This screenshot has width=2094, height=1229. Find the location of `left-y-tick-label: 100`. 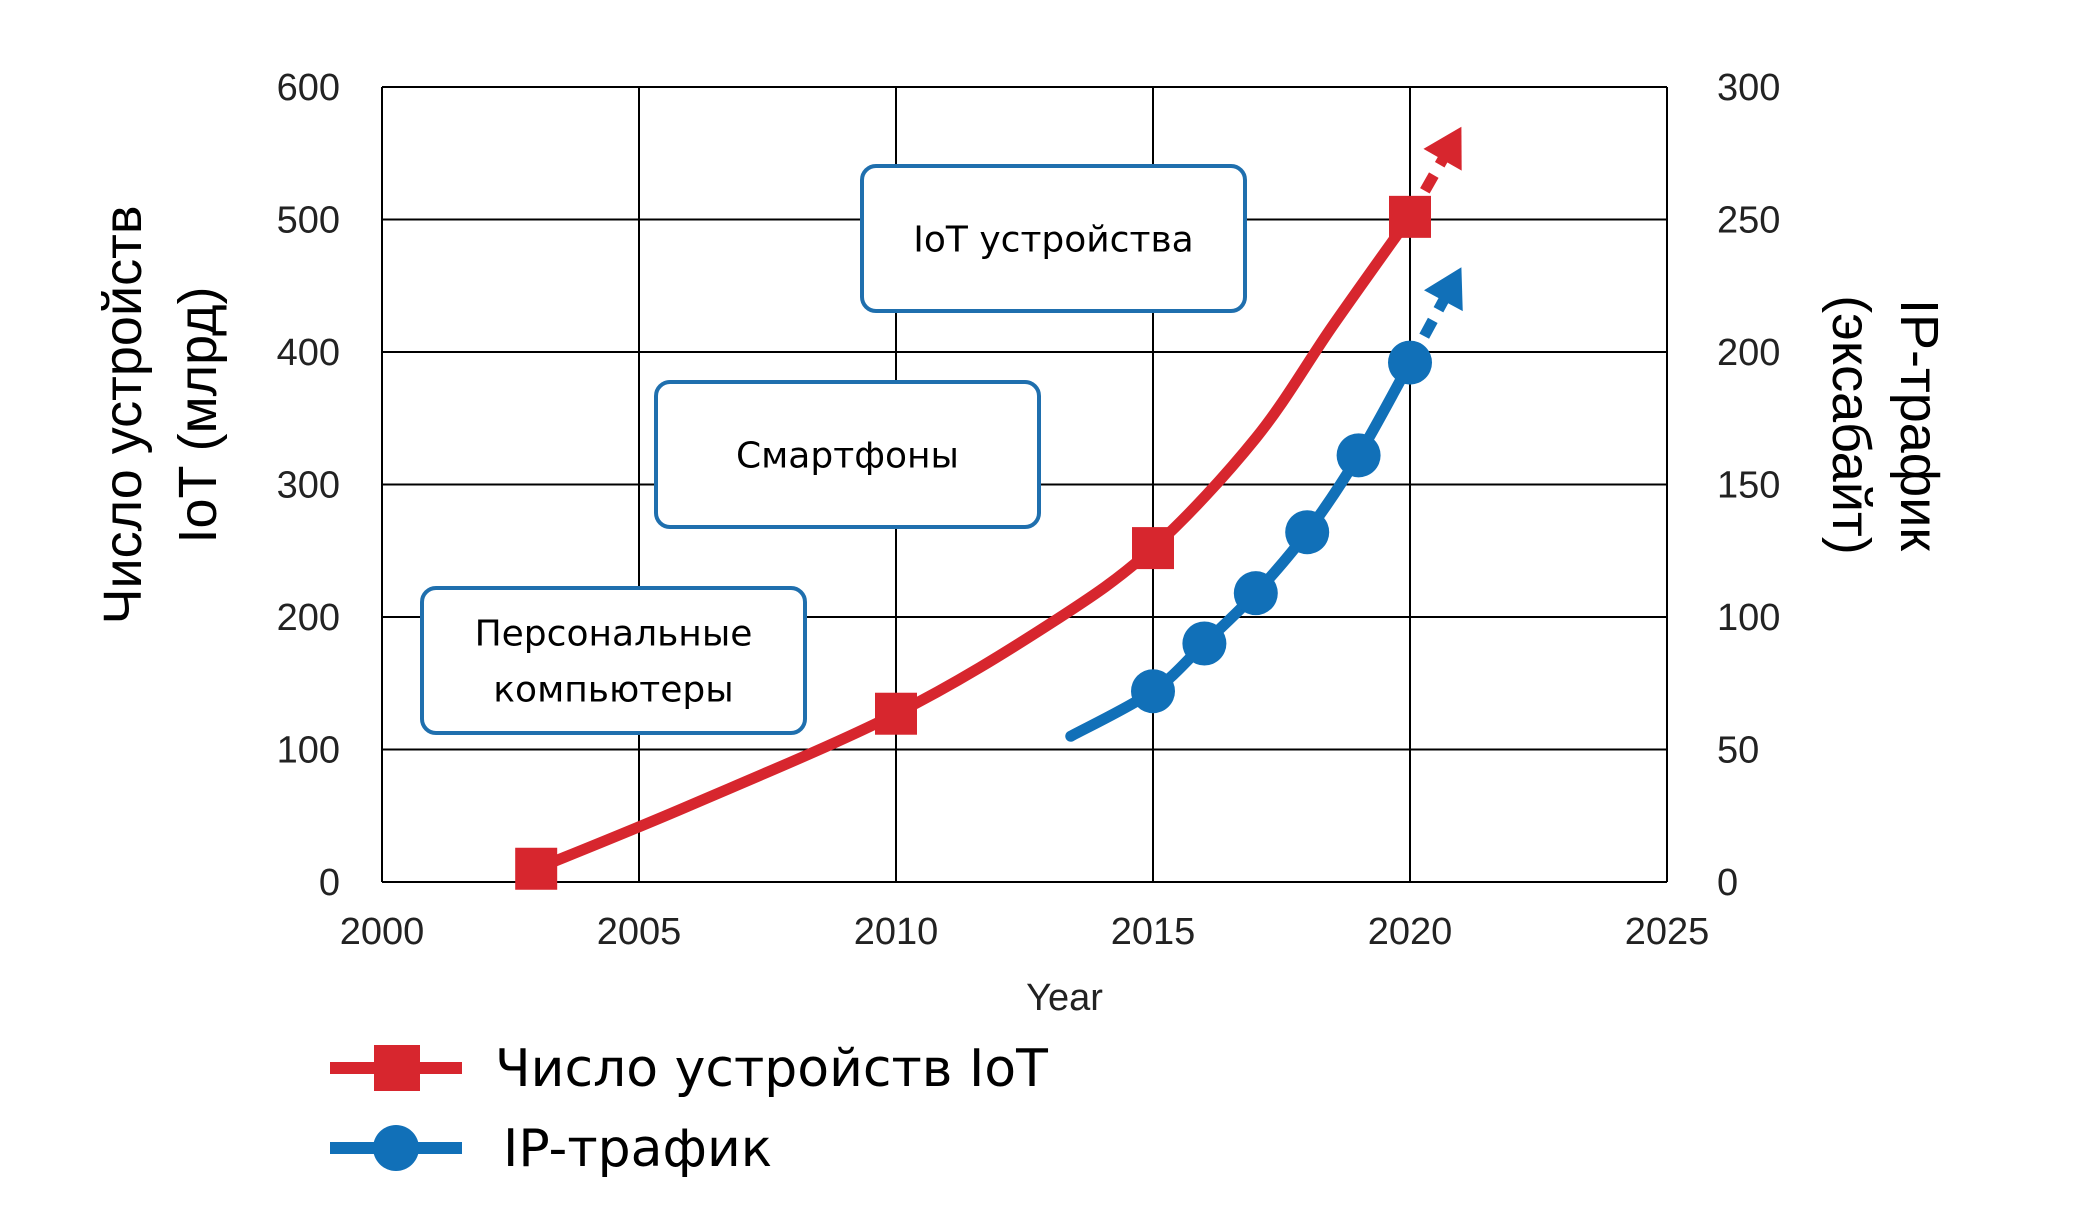

left-y-tick-label: 100 is located at coordinates (308, 751).